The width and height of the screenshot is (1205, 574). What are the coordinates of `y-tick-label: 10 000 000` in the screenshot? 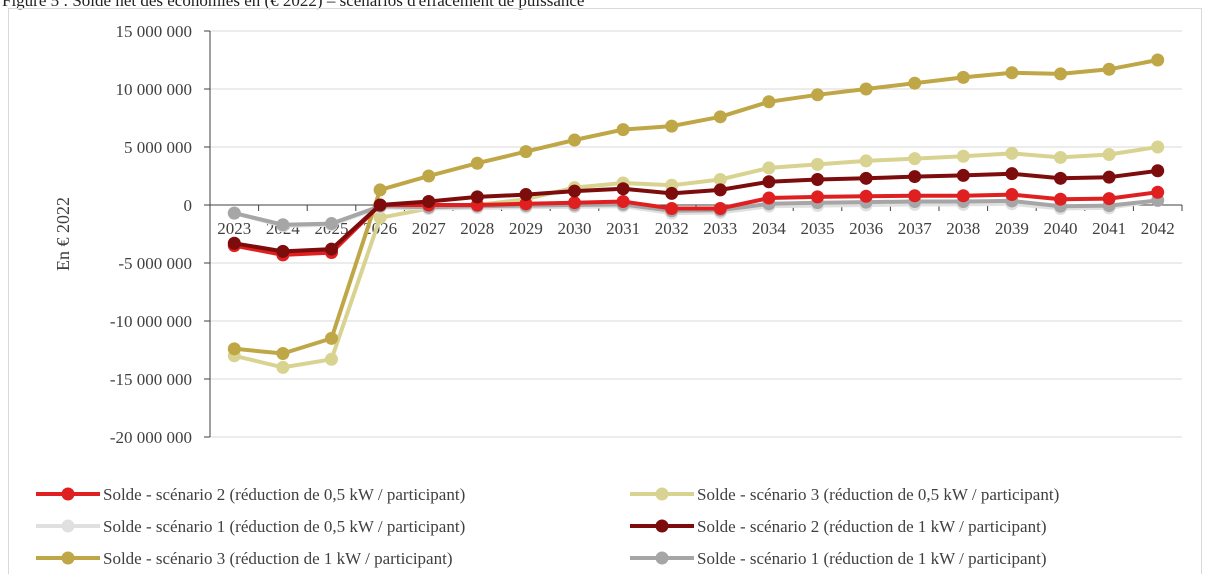 It's located at (154, 89).